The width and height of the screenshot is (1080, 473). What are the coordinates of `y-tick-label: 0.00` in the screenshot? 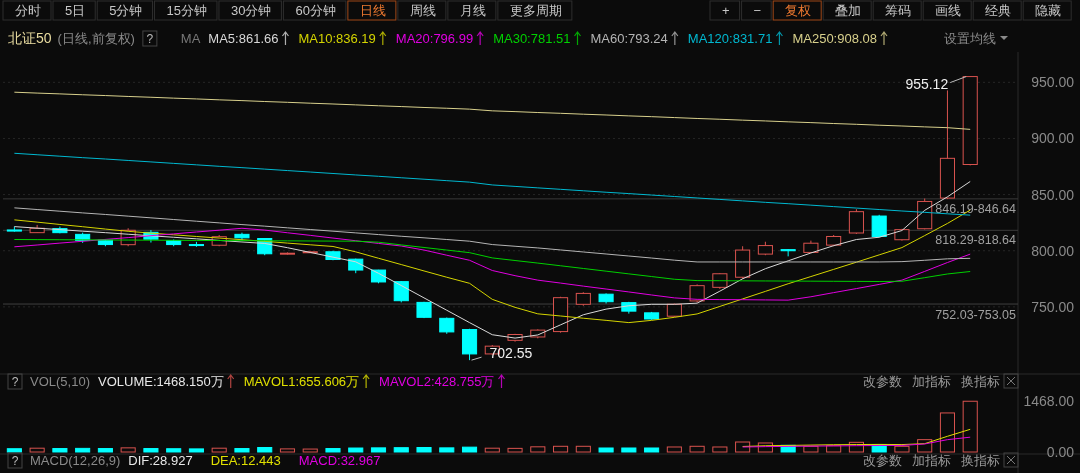 It's located at (1060, 452).